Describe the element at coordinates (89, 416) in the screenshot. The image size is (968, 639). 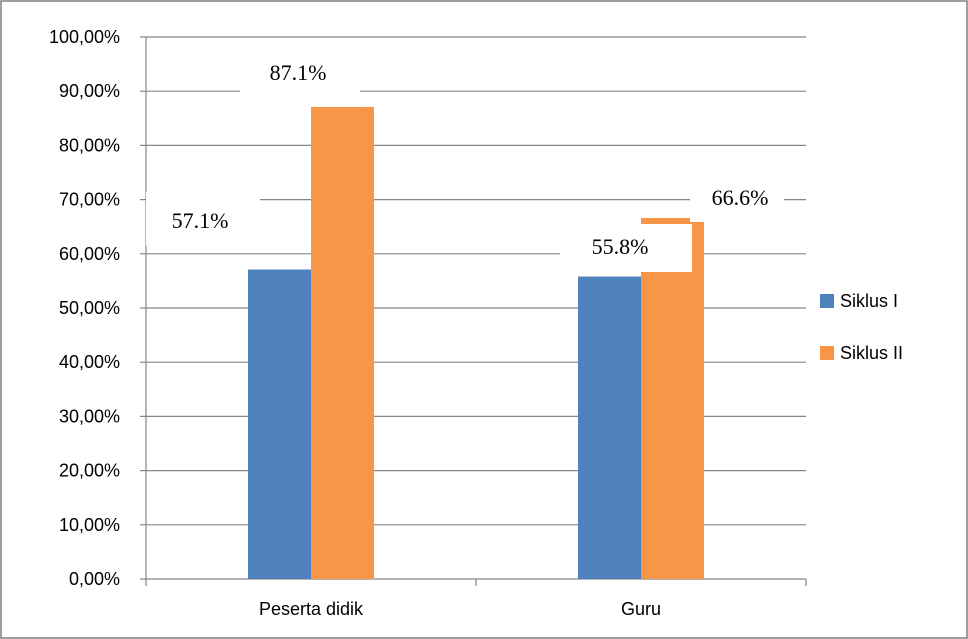
I see `y-tick-label: 30,00%` at that location.